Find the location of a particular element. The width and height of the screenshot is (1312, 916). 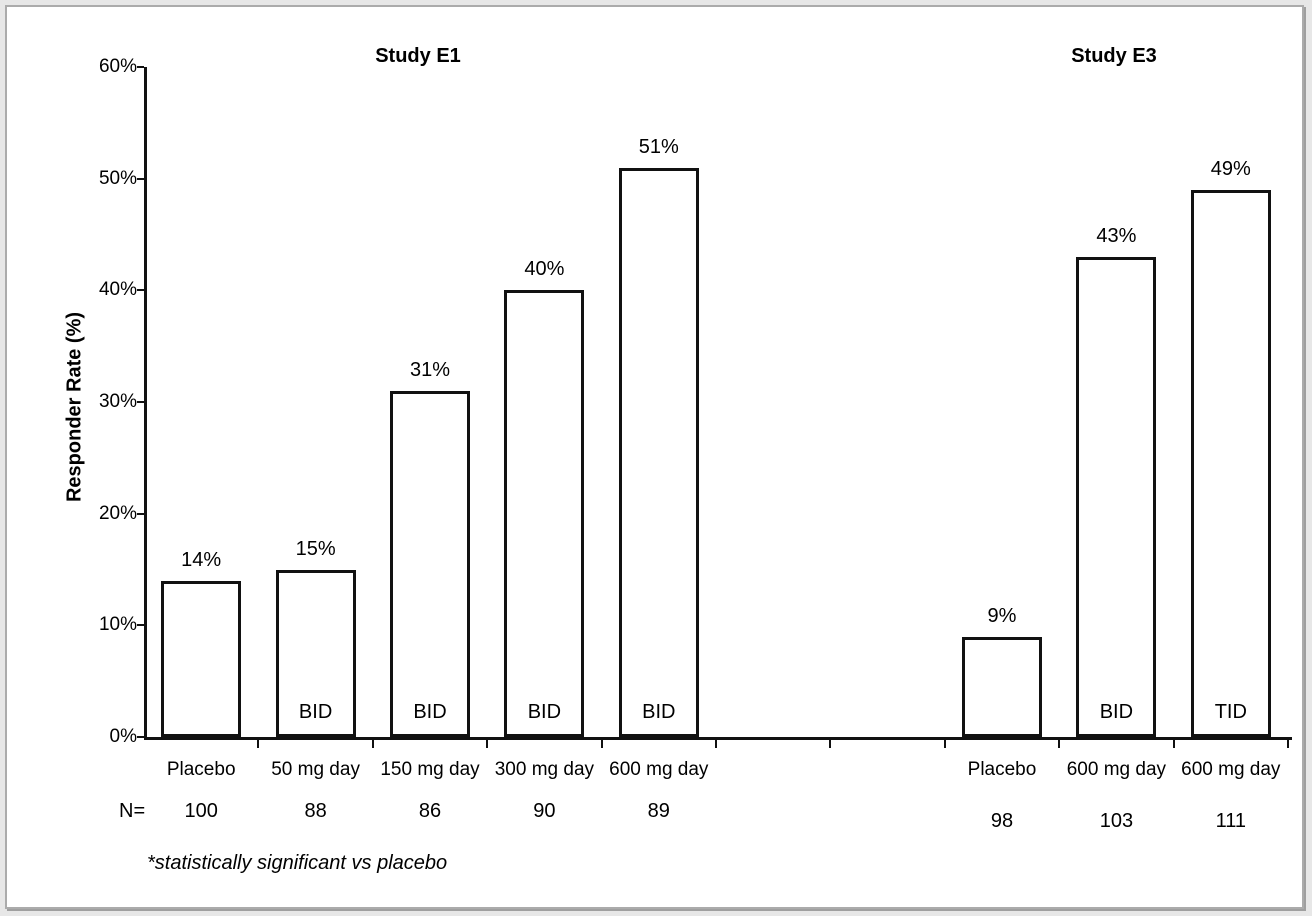

y-axis-tick-label: 60% is located at coordinates (117, 66).